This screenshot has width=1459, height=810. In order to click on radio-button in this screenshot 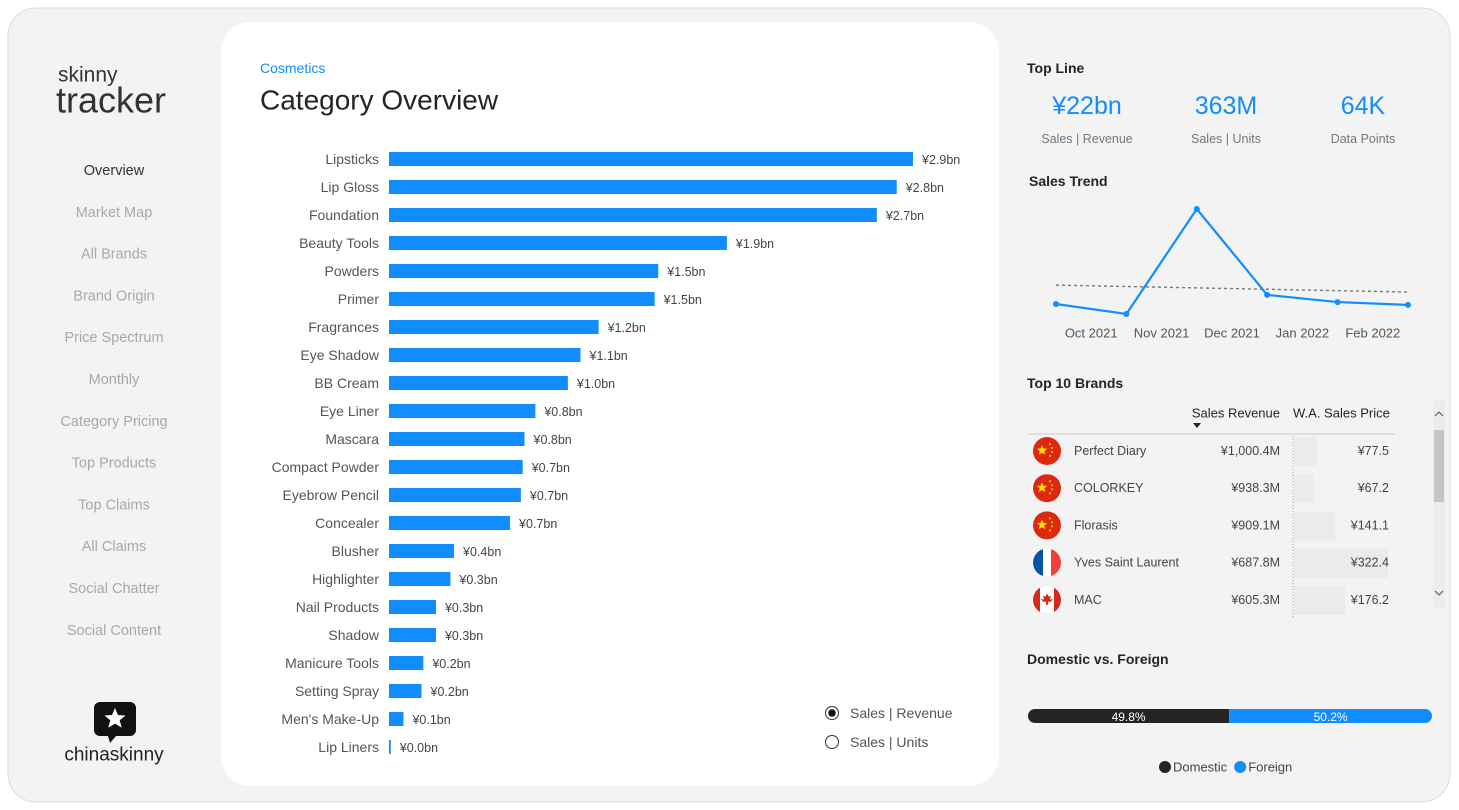, I will do `click(832, 742)`.